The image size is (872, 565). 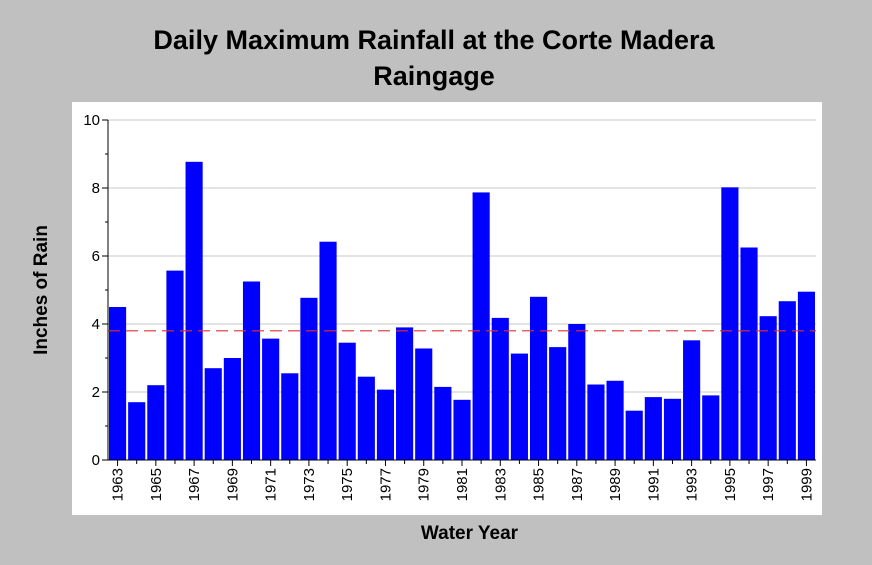 What do you see at coordinates (309, 378) in the screenshot?
I see `bar-1973` at bounding box center [309, 378].